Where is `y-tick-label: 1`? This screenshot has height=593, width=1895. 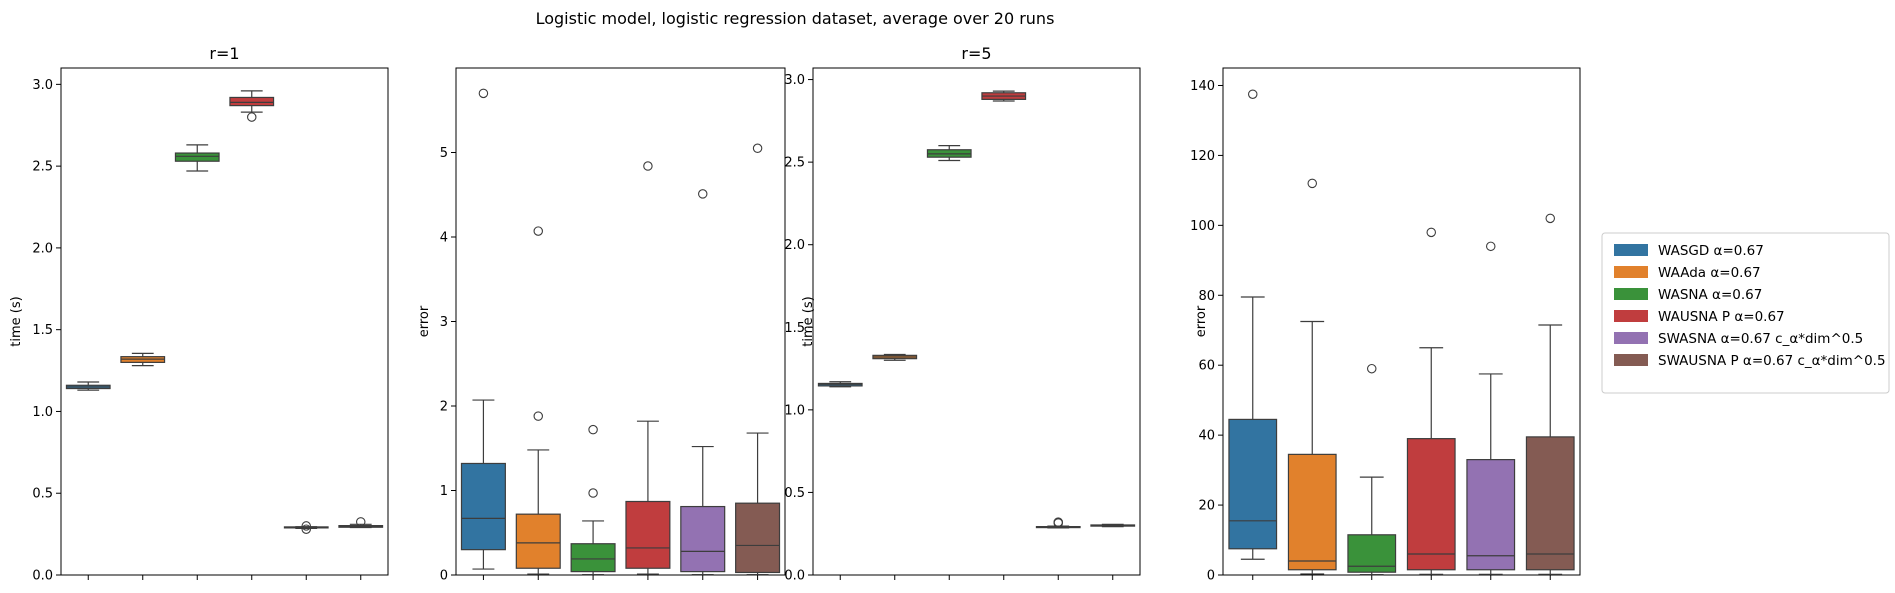
y-tick-label: 1 is located at coordinates (444, 491).